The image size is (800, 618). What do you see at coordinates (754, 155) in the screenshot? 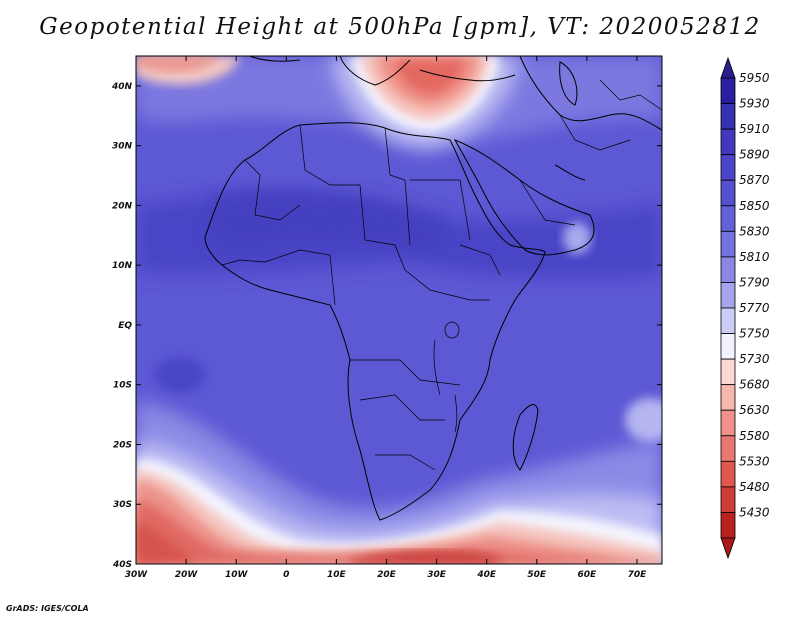
I see `colorbar-label: 5890` at bounding box center [754, 155].